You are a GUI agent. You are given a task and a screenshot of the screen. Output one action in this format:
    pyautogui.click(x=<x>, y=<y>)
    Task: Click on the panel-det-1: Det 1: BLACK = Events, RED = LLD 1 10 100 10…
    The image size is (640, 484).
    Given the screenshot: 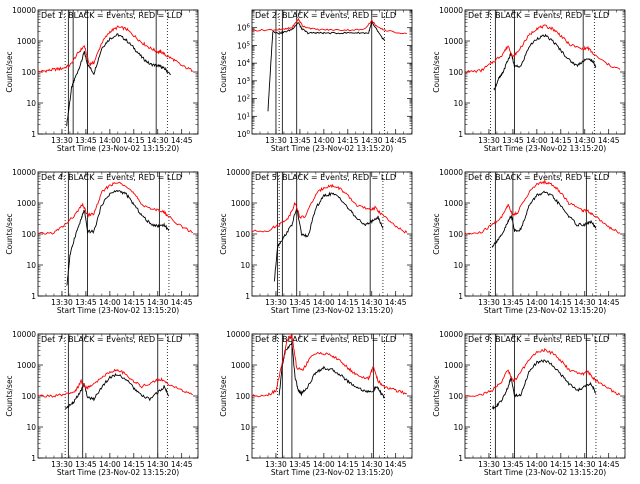 What is the action you would take?
    pyautogui.click(x=102, y=79)
    